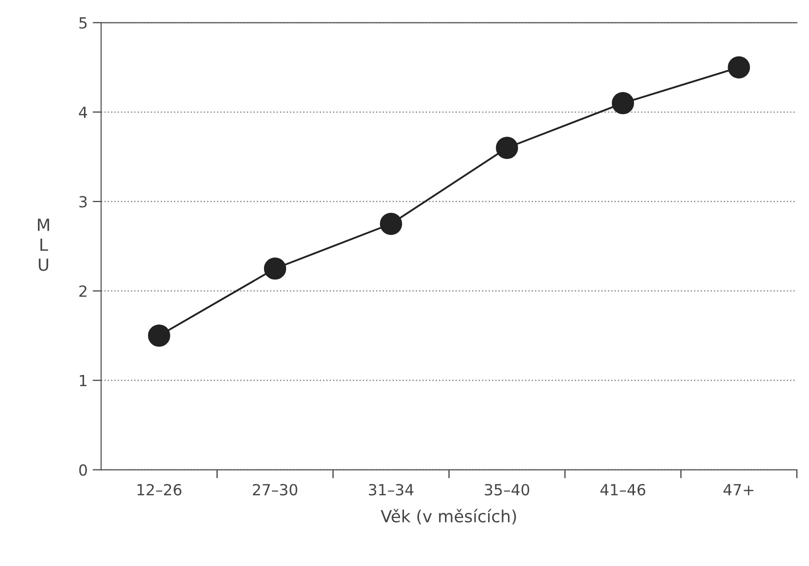  What do you see at coordinates (739, 490) in the screenshot?
I see `x-tick-label: 47+` at bounding box center [739, 490].